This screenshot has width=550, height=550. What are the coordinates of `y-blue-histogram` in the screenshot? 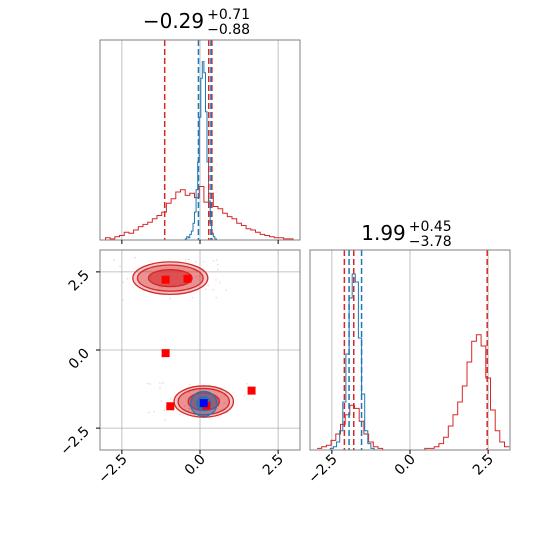 It's located at (352, 362).